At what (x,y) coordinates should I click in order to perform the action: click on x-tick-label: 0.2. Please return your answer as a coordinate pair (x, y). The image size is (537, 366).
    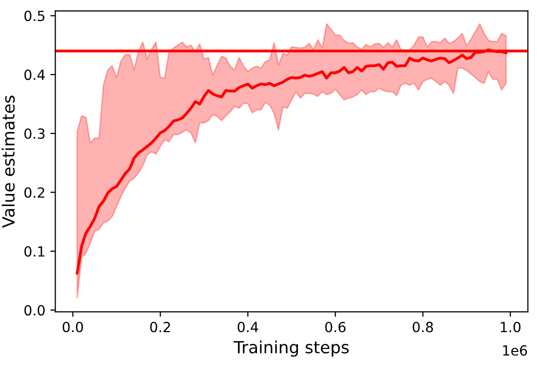
    Looking at the image, I should click on (160, 327).